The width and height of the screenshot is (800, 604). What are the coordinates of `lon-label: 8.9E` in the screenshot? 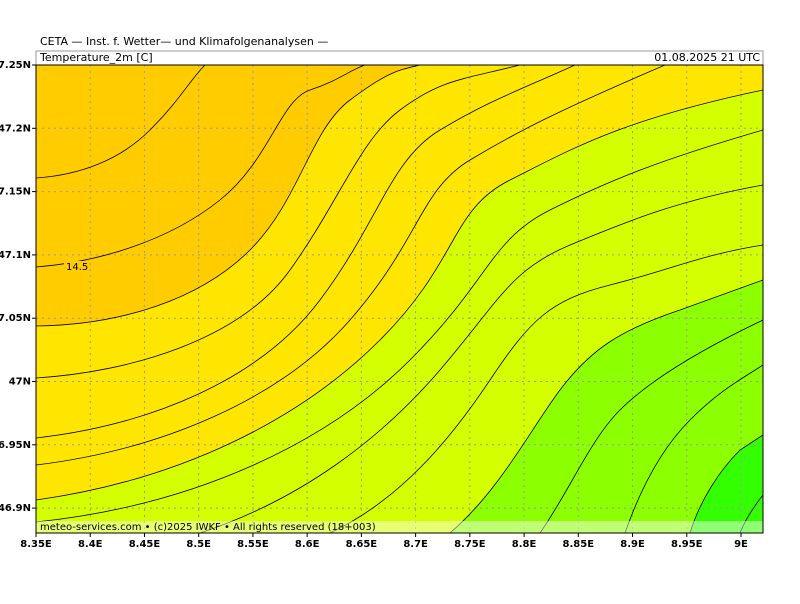 It's located at (632, 544).